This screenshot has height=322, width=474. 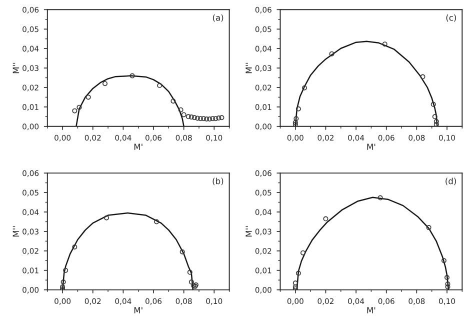 I want to click on annotation: (c), so click(x=451, y=18).